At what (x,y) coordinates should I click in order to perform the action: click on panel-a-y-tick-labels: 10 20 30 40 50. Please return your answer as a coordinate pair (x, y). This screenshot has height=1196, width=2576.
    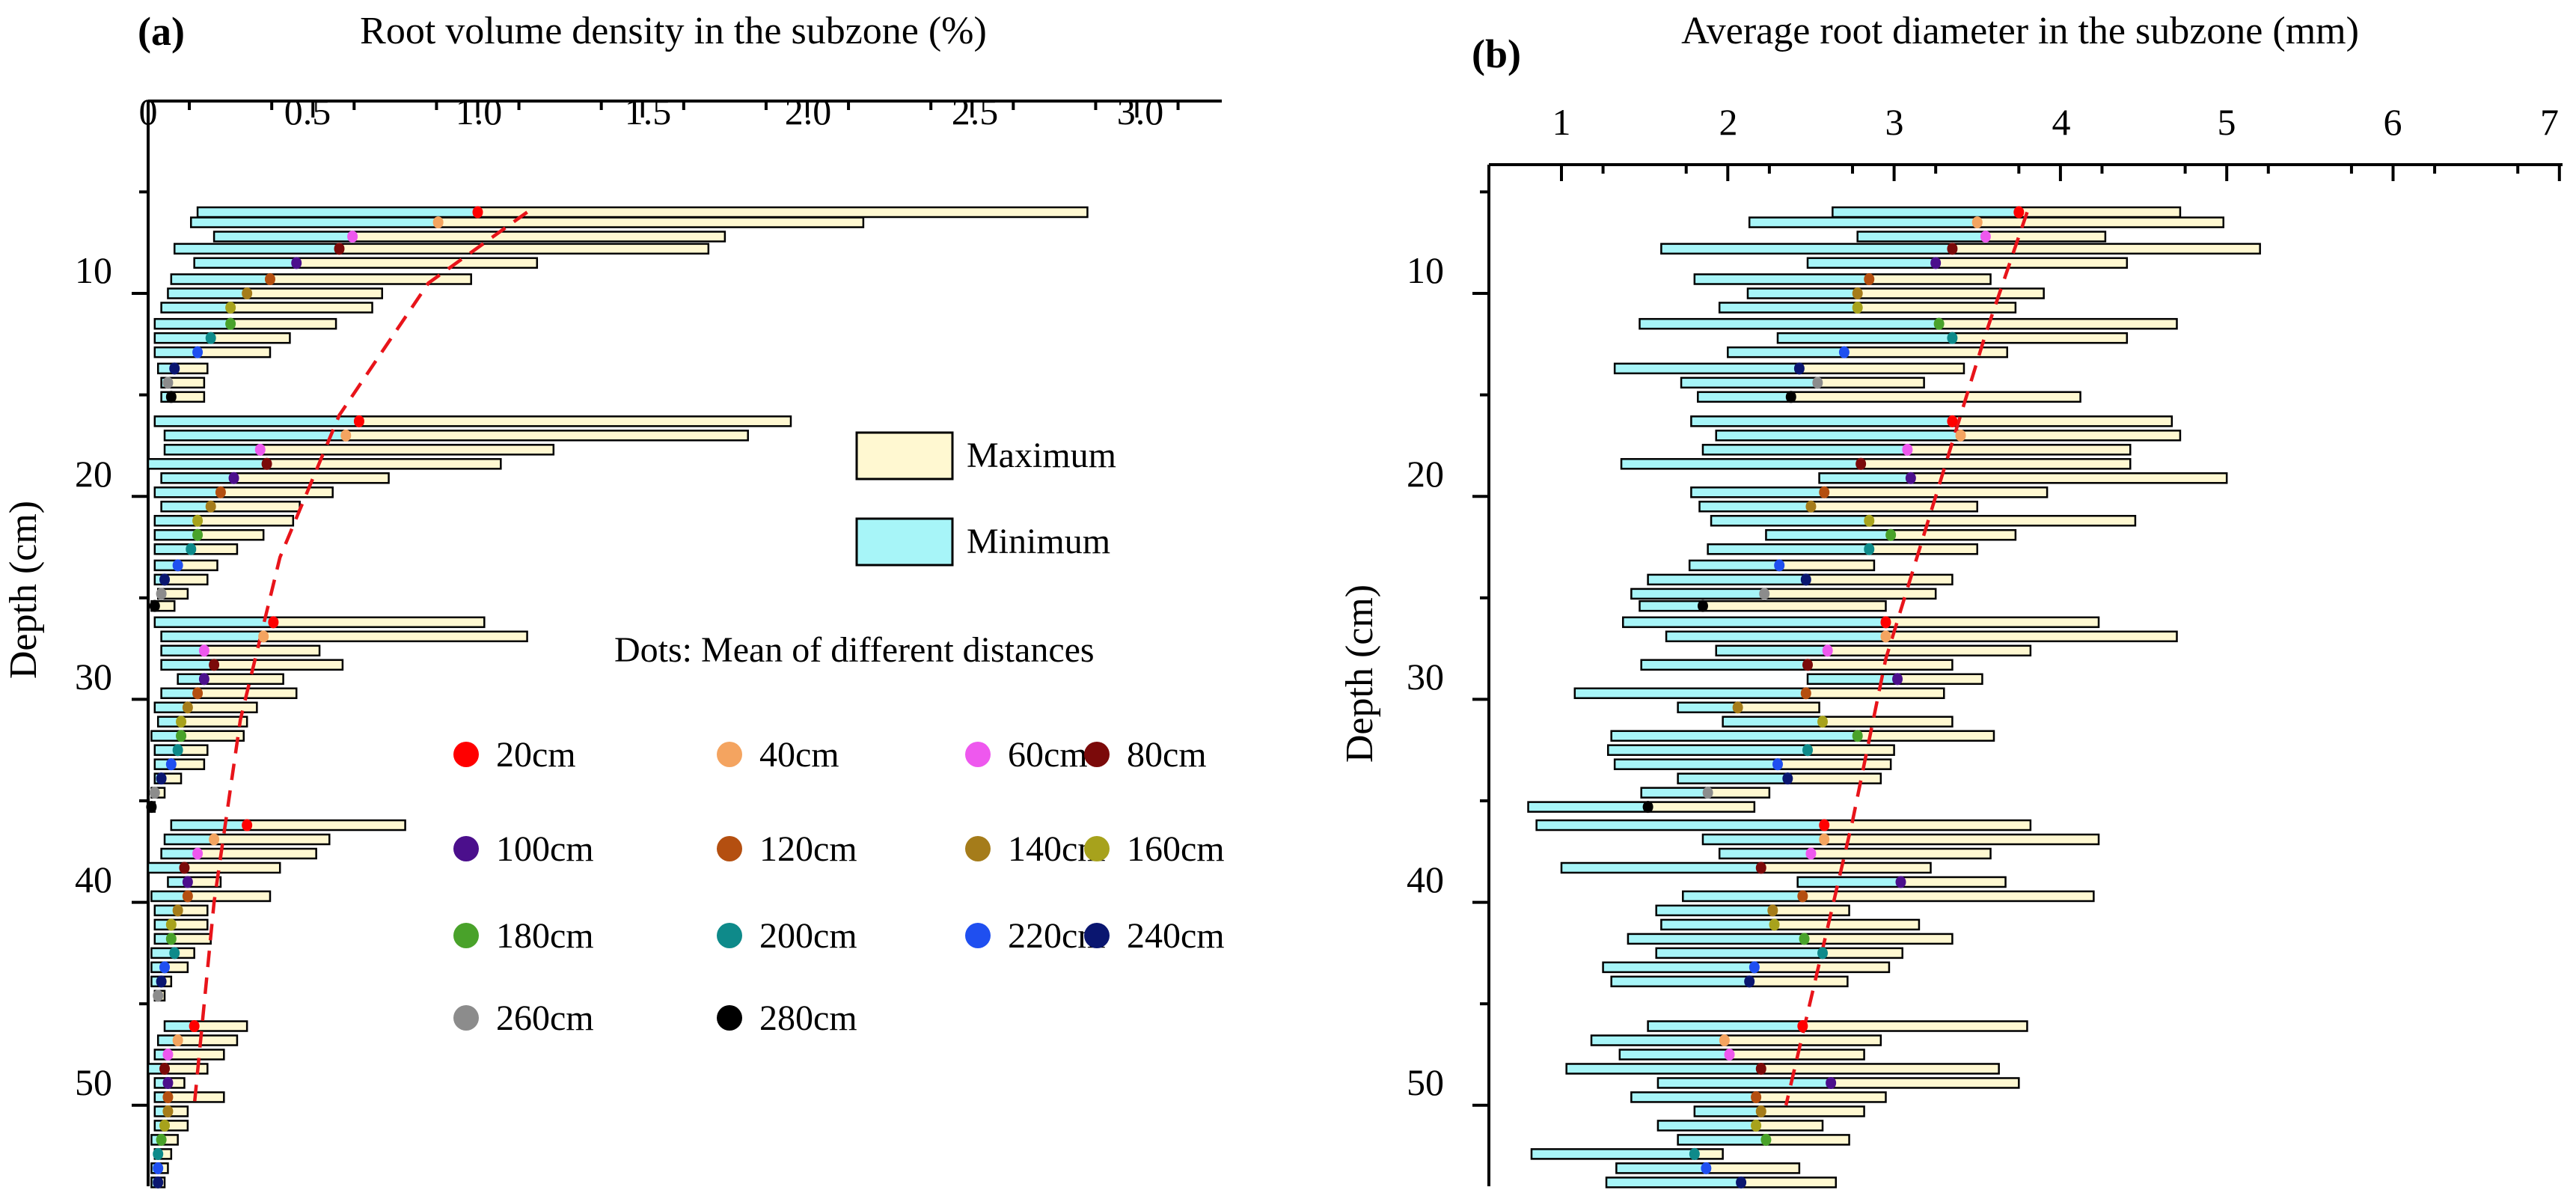
    Looking at the image, I should click on (94, 676).